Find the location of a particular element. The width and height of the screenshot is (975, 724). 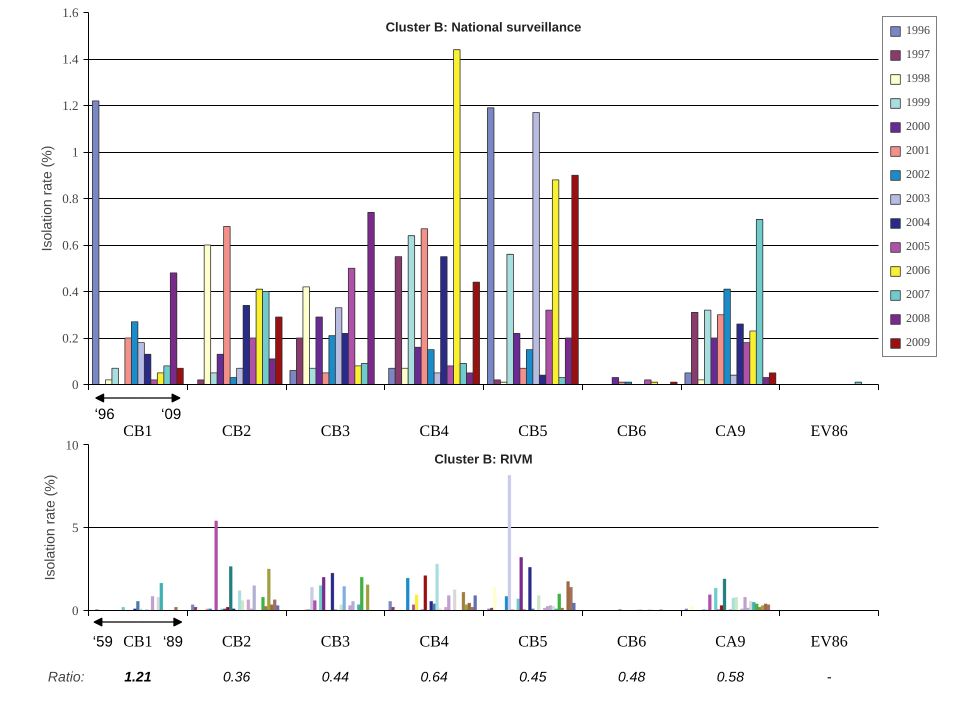

text: 1.21 is located at coordinates (138, 676).